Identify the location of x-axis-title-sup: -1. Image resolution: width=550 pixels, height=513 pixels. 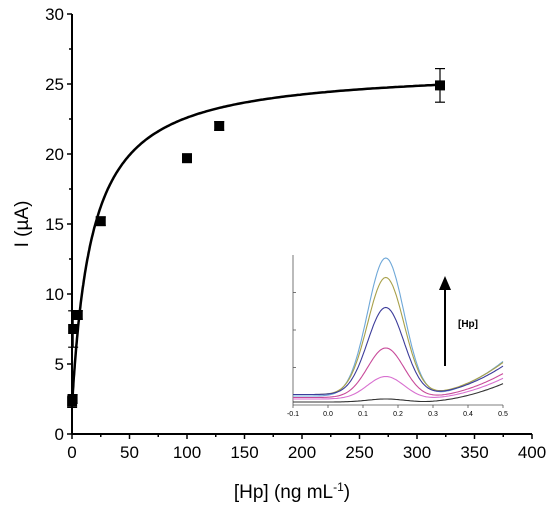
(338, 487).